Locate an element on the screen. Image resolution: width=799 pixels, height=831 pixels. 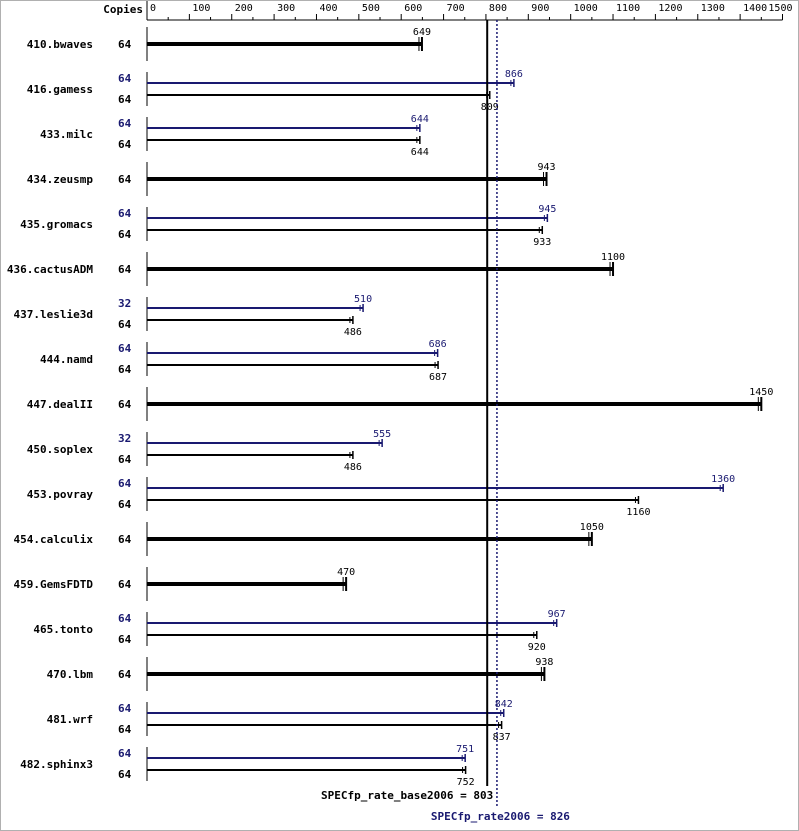
base-value-label: 837 is located at coordinates (502, 737).